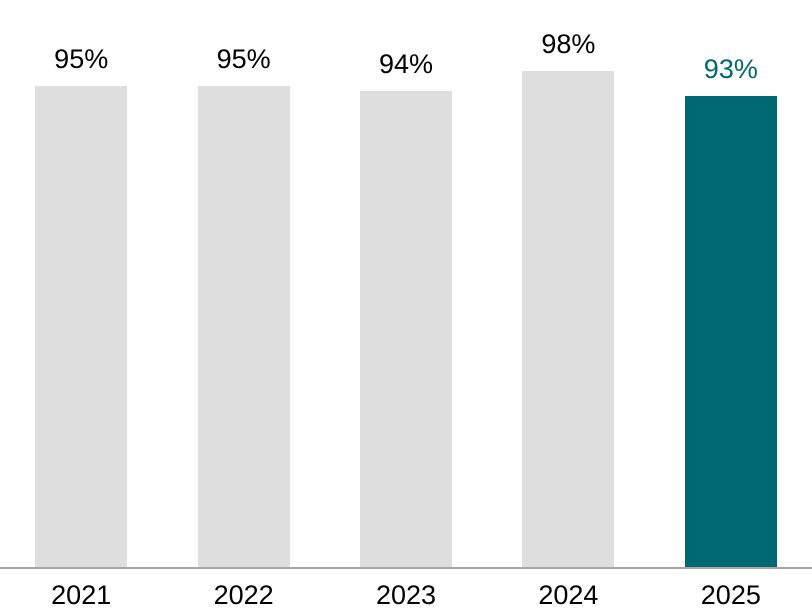  I want to click on x-axis-tick-label: 2023, so click(406, 595).